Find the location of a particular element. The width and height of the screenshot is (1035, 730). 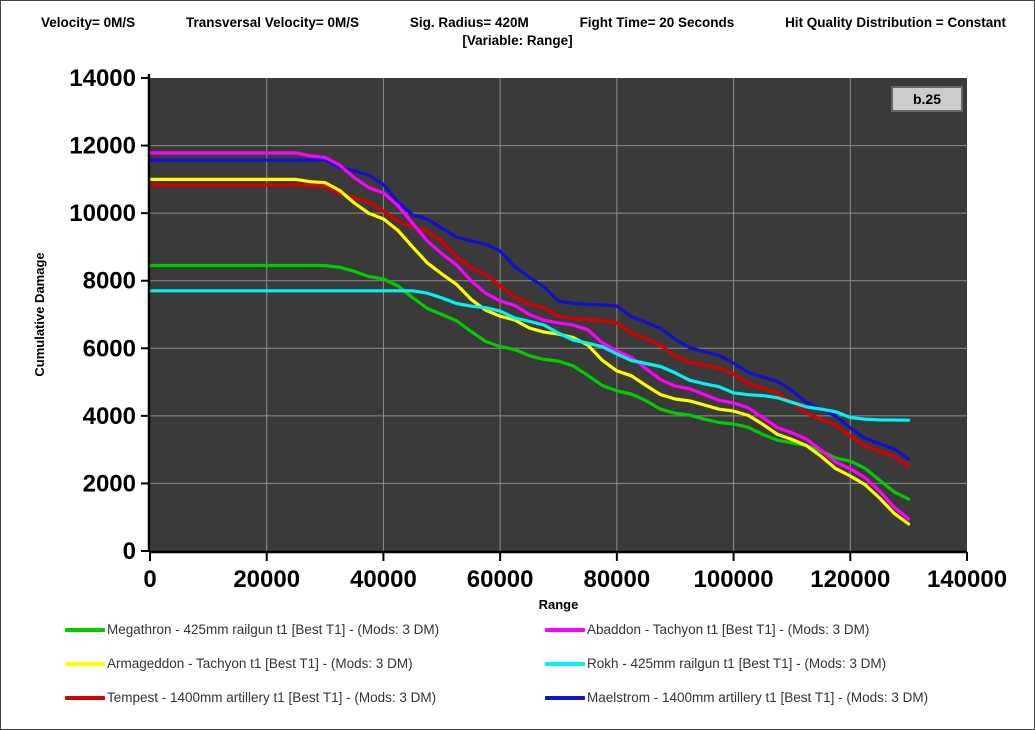

x-tick-label: 40000 is located at coordinates (383, 579).